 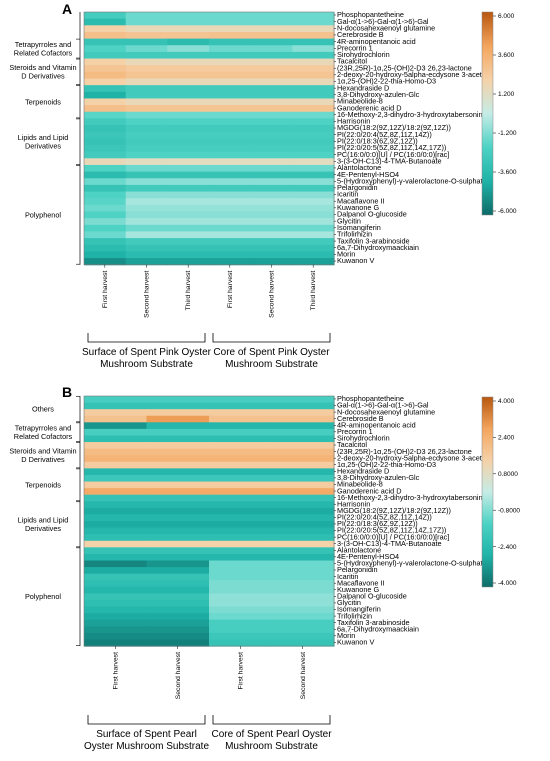 I want to click on row-label: 1α,25-(OH)2-22-thia-Homo-D3, so click(x=386, y=464).